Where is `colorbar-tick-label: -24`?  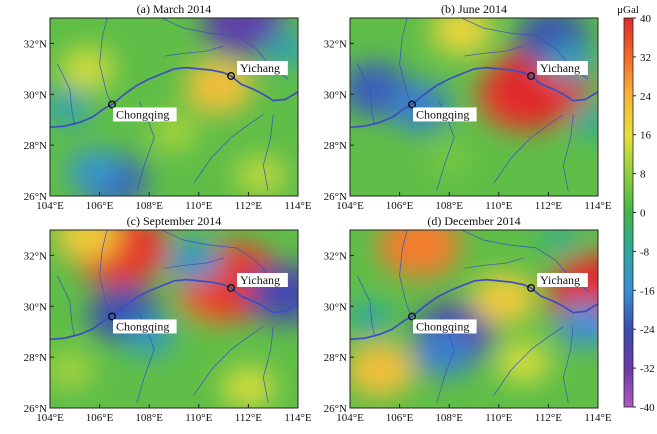
colorbar-tick-label: -24 is located at coordinates (647, 330).